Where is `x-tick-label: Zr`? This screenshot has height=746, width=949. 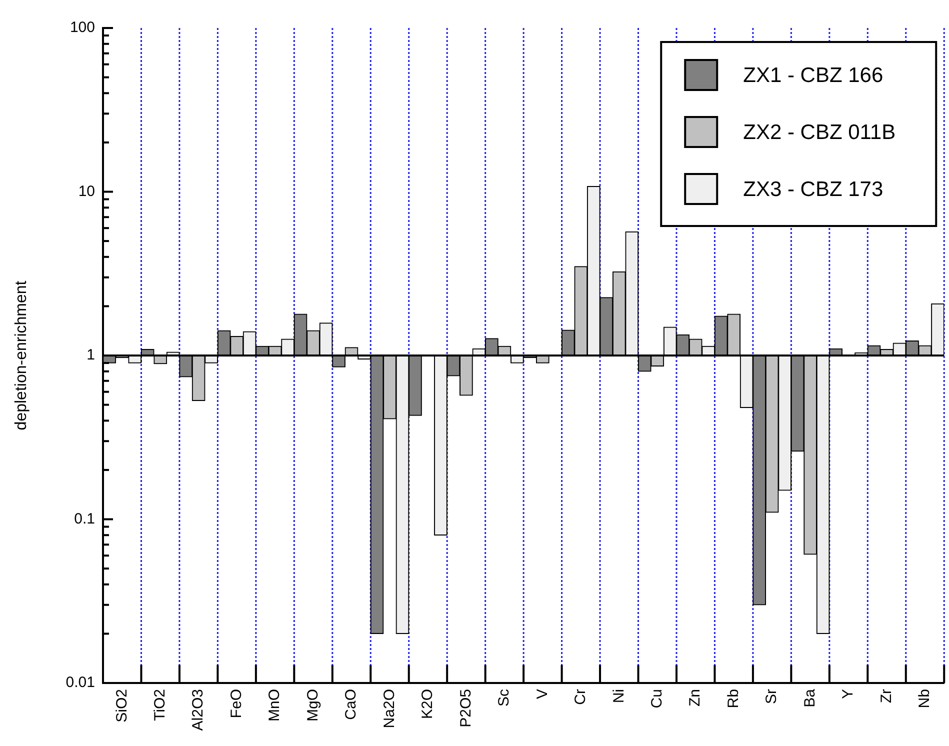
x-tick-label: Zr is located at coordinates (886, 696).